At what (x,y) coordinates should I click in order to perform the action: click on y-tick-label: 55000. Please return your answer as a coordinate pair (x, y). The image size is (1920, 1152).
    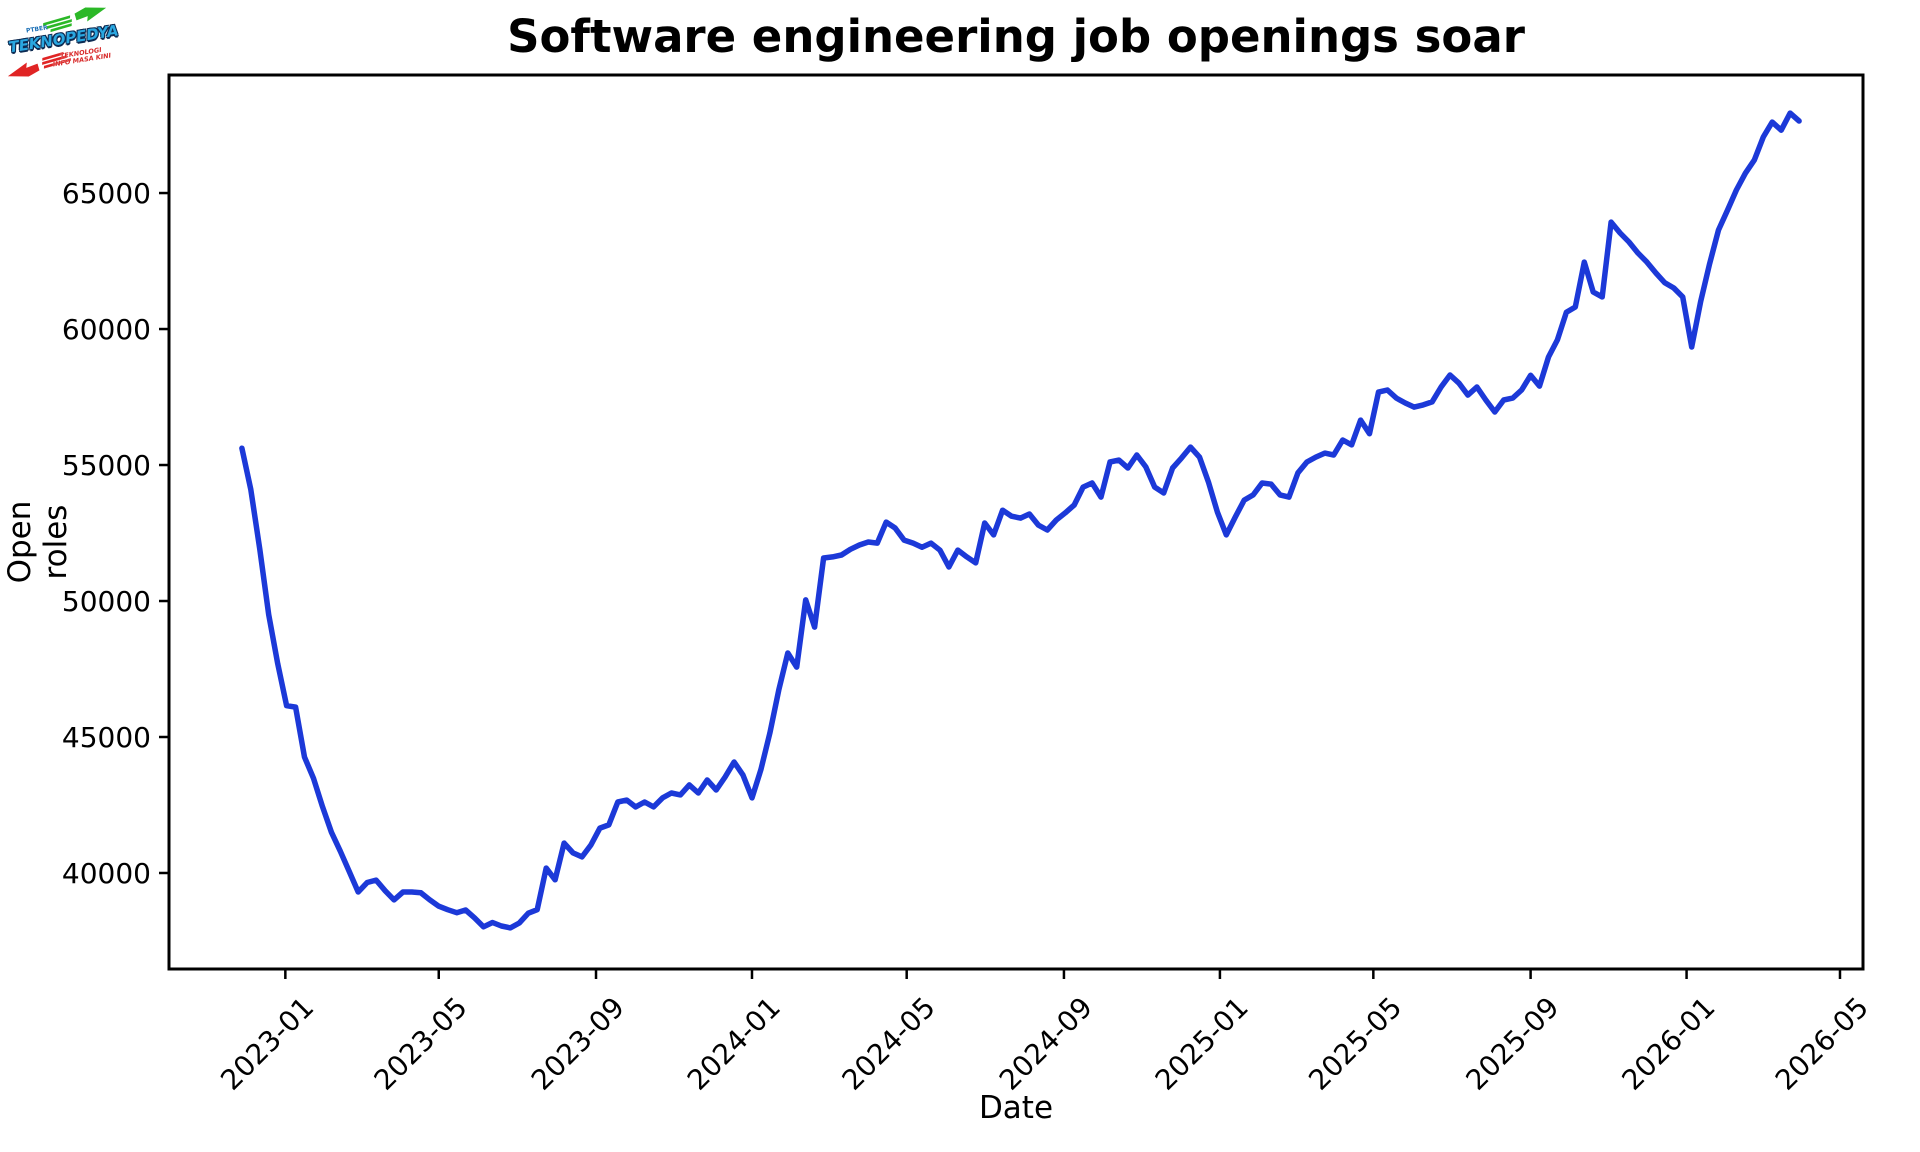
    Looking at the image, I should click on (106, 465).